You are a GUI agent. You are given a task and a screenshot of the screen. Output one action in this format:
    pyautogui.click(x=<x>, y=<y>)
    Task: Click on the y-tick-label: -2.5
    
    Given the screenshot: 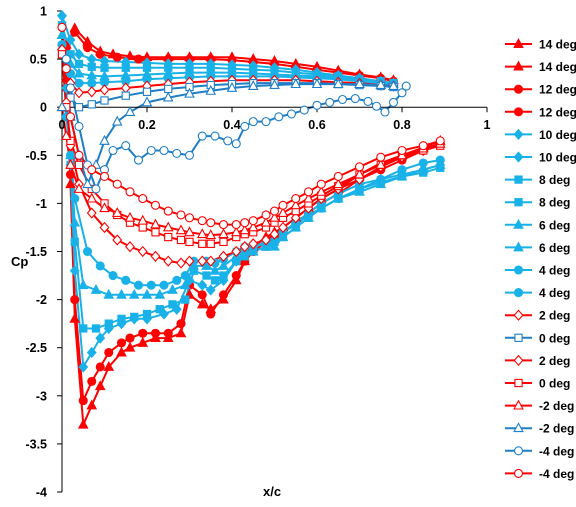 What is the action you would take?
    pyautogui.click(x=36, y=348)
    